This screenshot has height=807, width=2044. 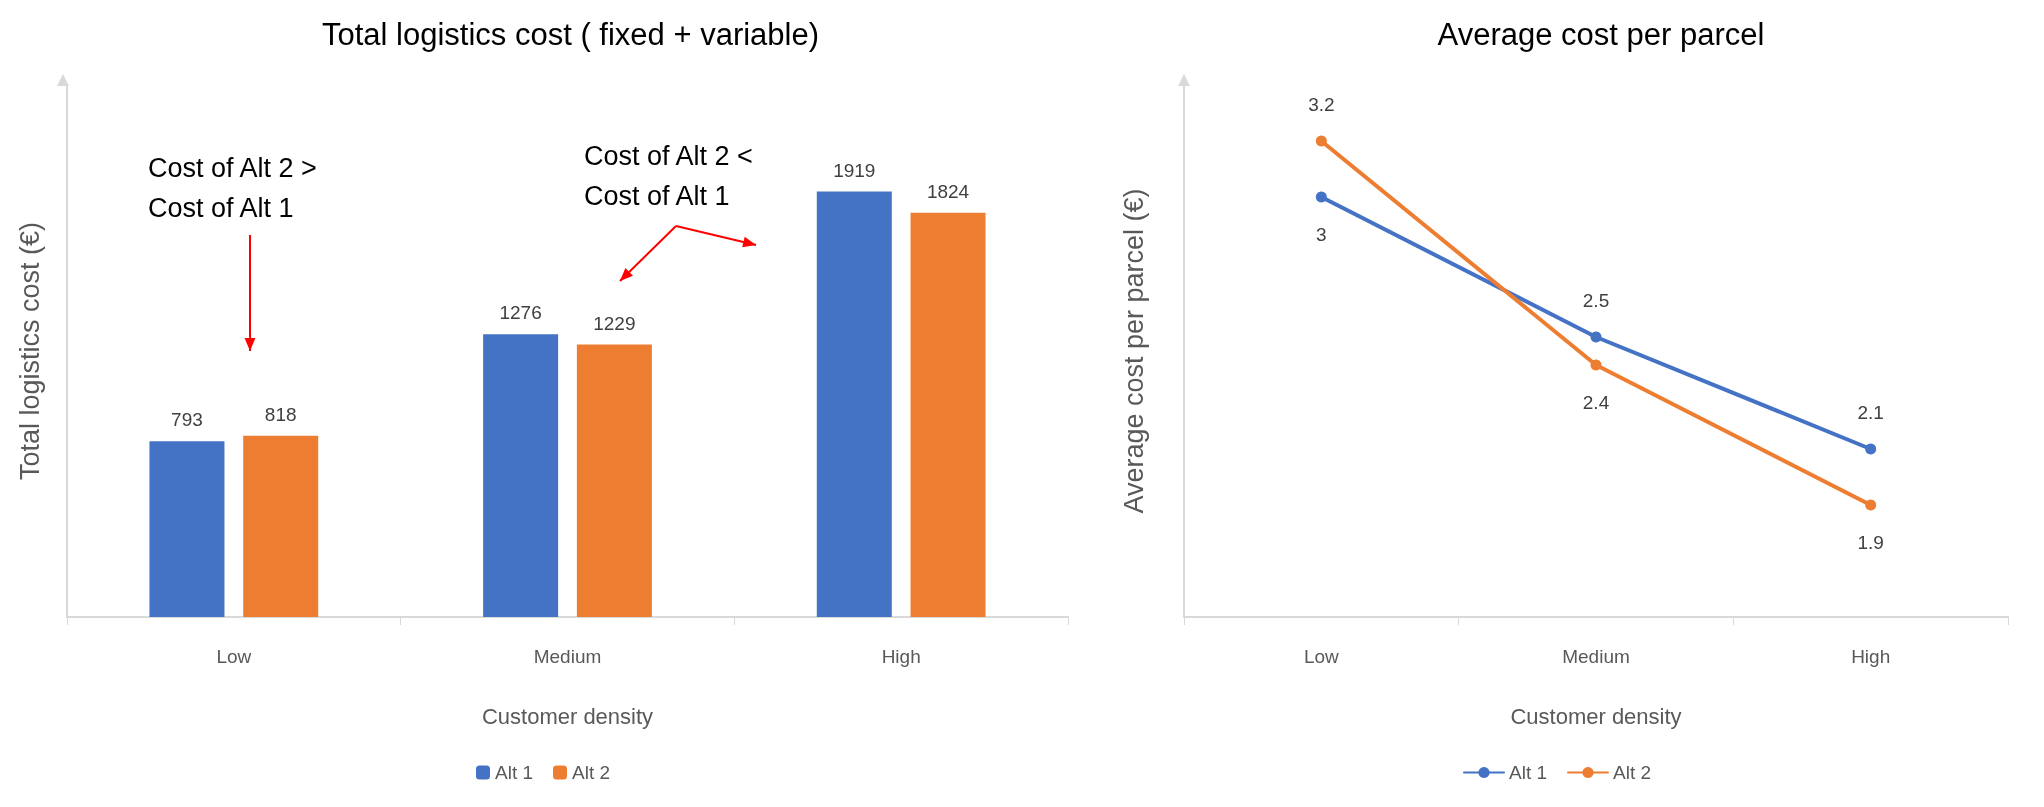 I want to click on chart-title: Total logistics cost ( fixed + variable), so click(x=570, y=34).